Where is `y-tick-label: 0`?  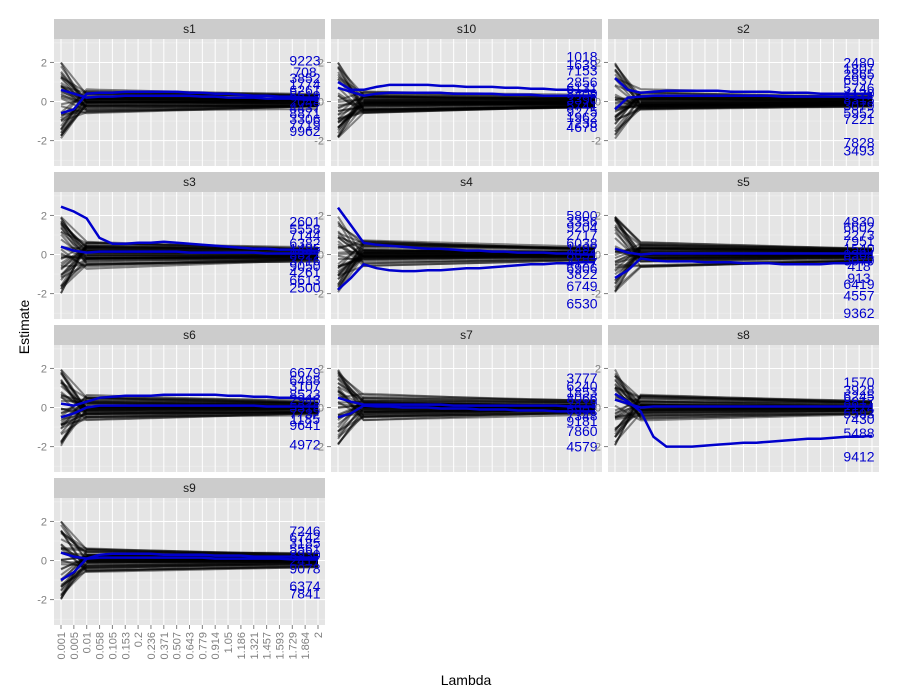
y-tick-label: 0 is located at coordinates (44, 103).